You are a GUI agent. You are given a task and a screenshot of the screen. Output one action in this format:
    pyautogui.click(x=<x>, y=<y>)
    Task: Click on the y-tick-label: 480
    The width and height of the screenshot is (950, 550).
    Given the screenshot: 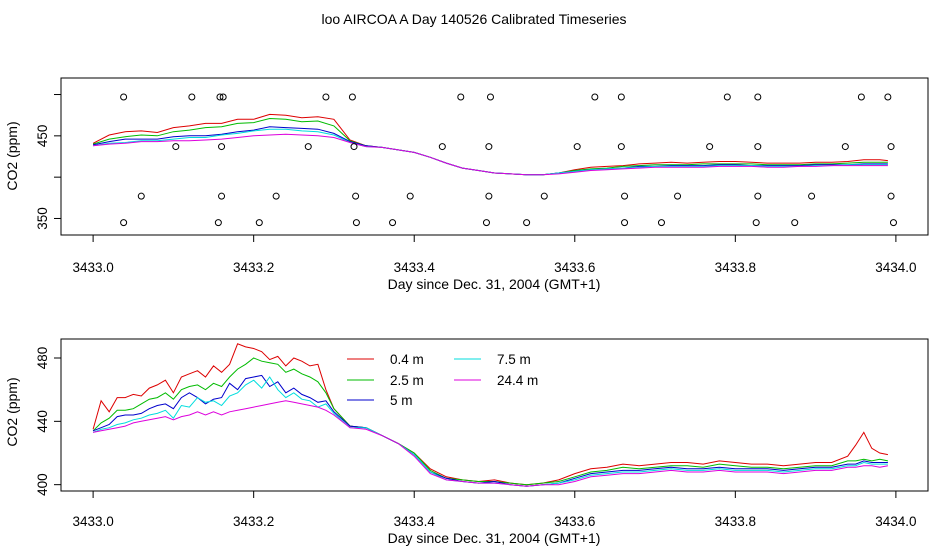 What is the action you would take?
    pyautogui.click(x=42, y=358)
    